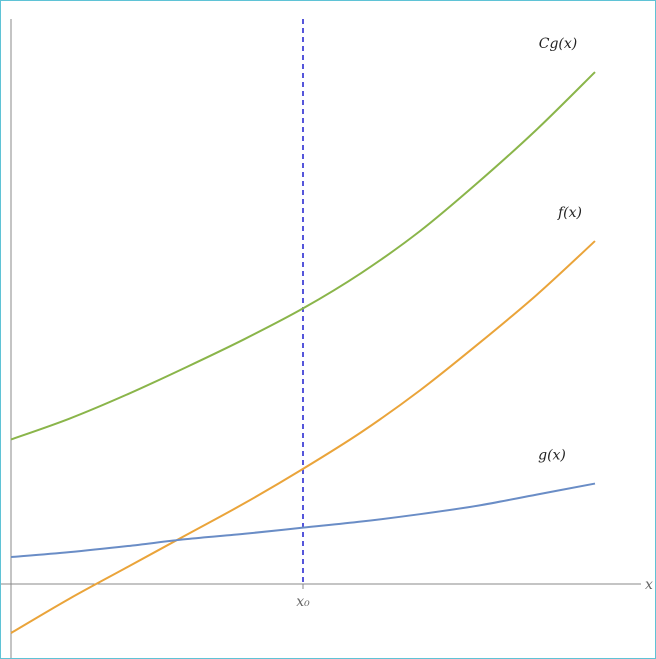  Describe the element at coordinates (552, 456) in the screenshot. I see `series-label-gx: g(x)` at that location.